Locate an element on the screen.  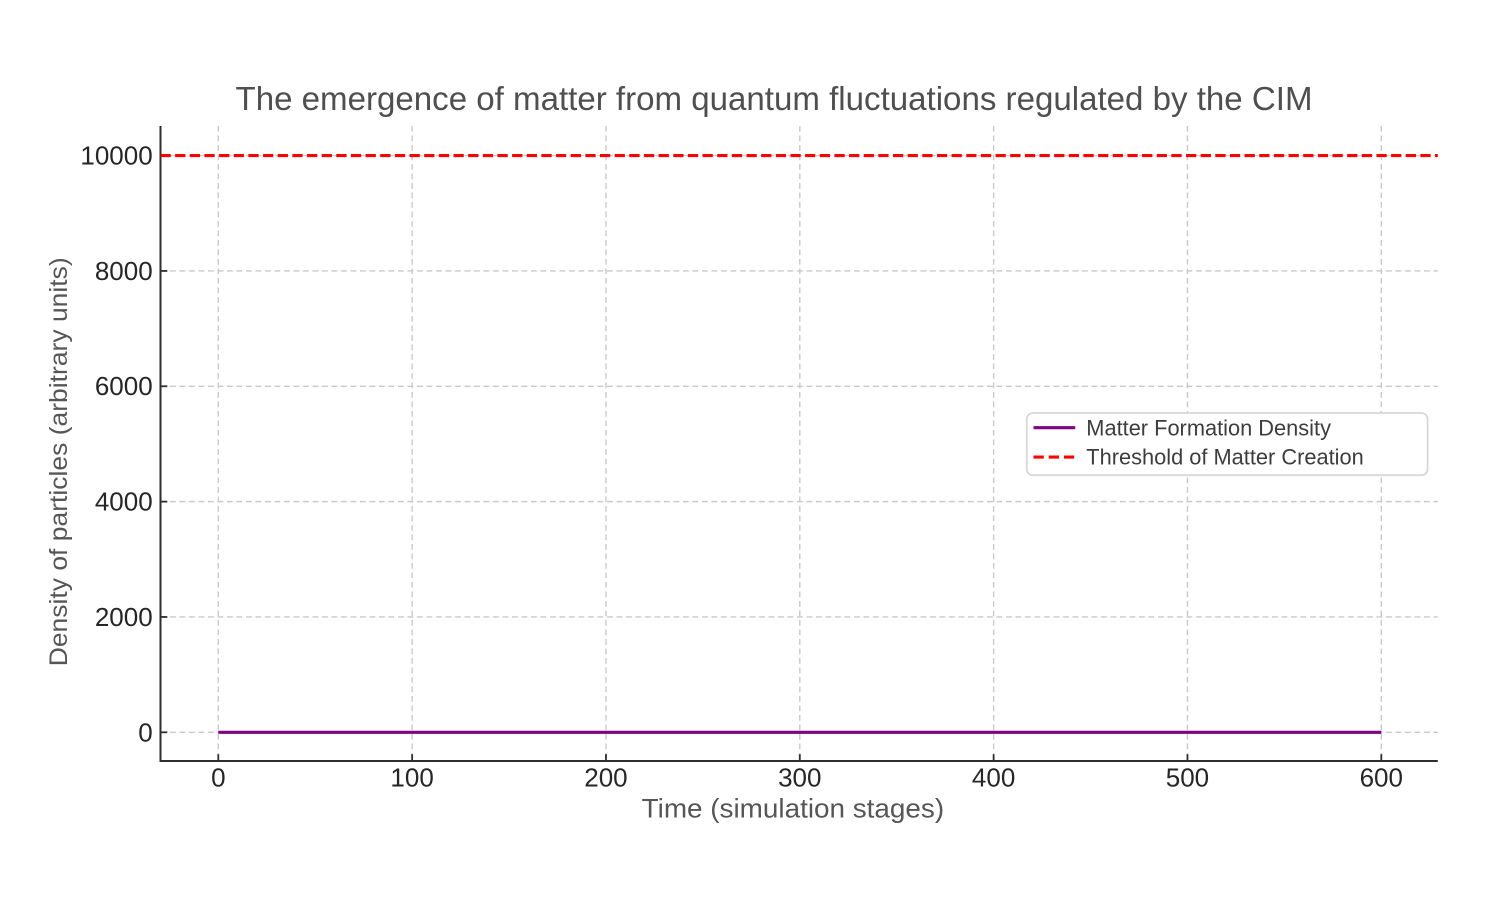
svg-text: 200 is located at coordinates (605, 777).